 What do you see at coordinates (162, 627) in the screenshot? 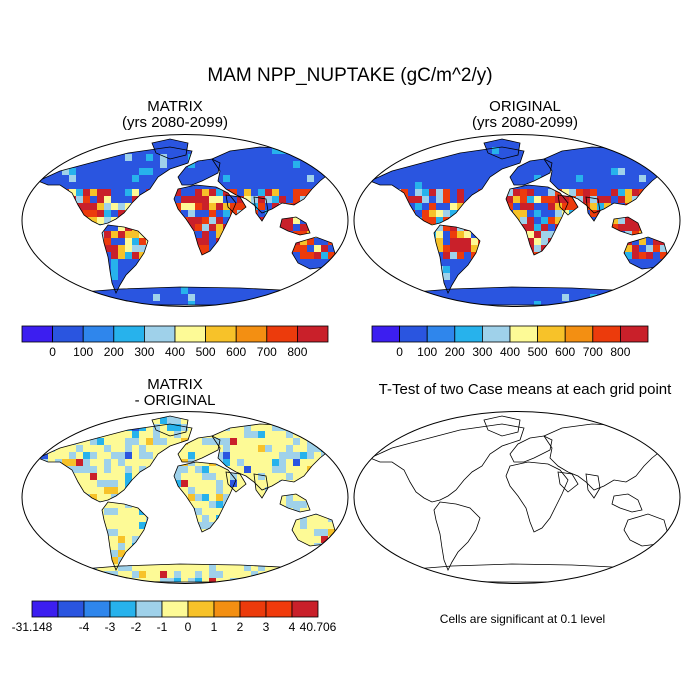
I see `colorbar-label-4: -1` at bounding box center [162, 627].